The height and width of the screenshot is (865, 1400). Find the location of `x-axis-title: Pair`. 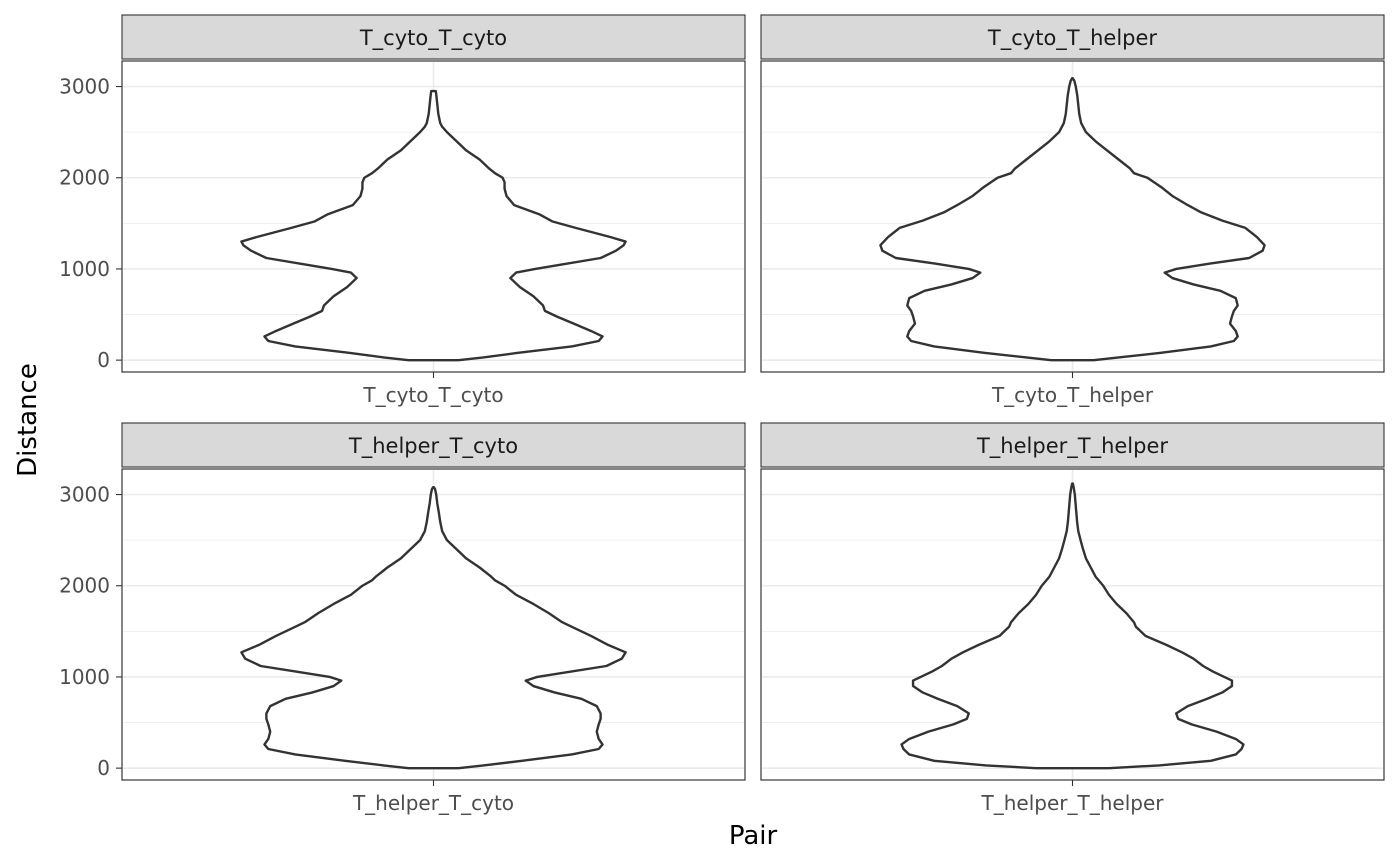

x-axis-title: Pair is located at coordinates (753, 836).